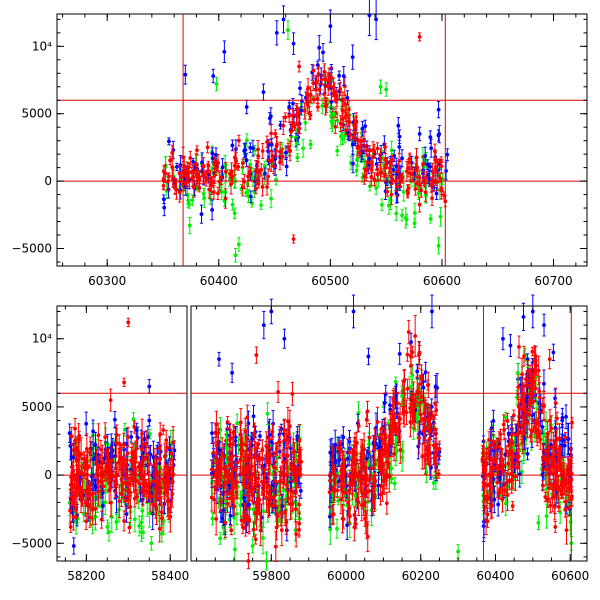  Describe the element at coordinates (330, 281) in the screenshot. I see `top-x-tick-label: 60500` at that location.